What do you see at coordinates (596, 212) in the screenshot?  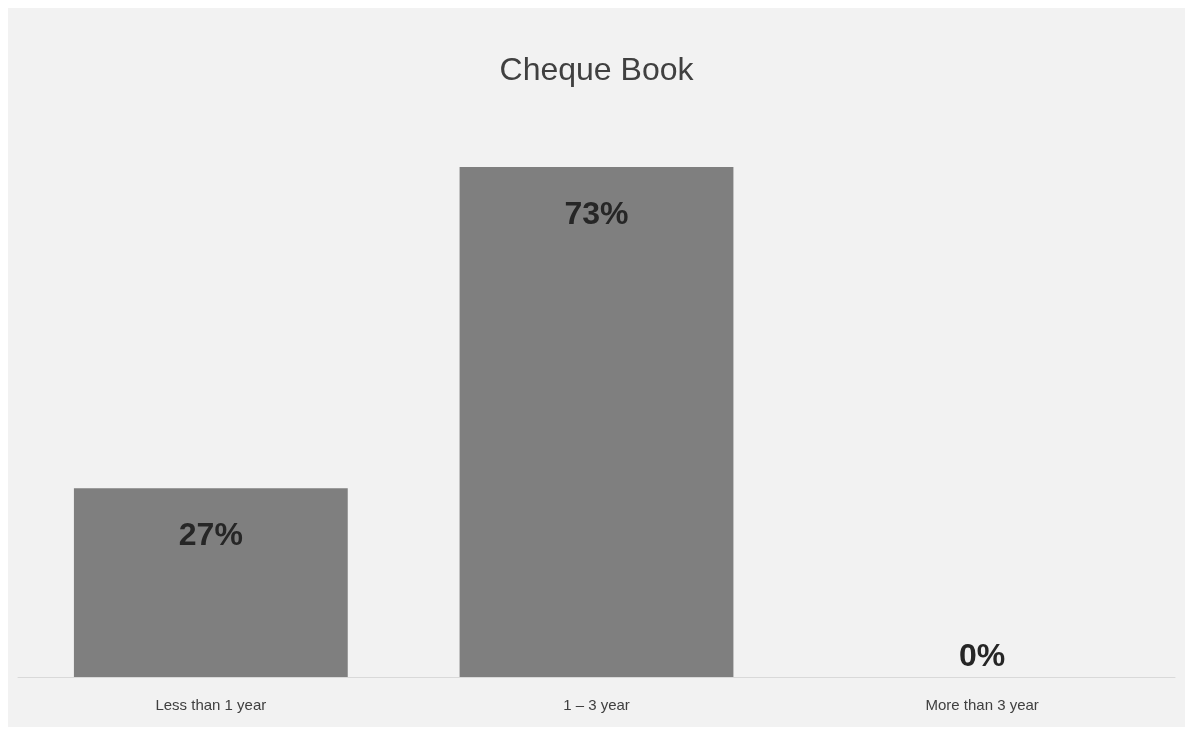 I see `data-label: 73%` at bounding box center [596, 212].